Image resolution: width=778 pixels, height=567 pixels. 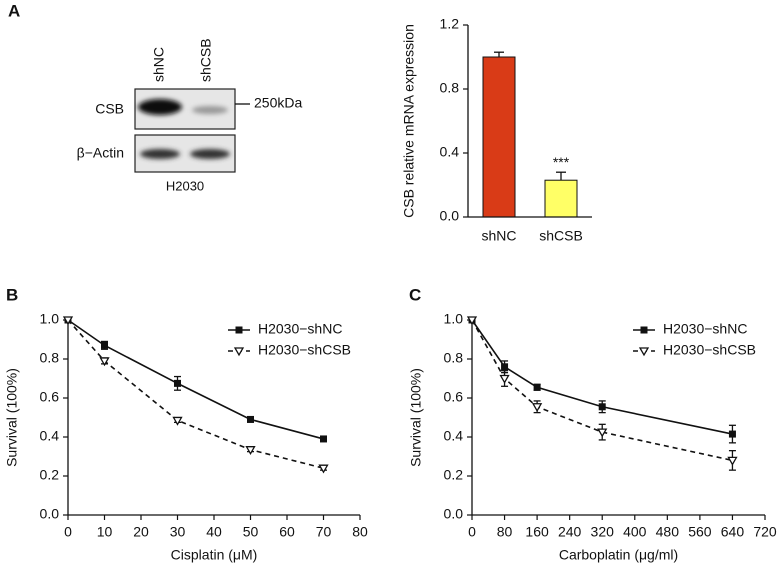 I want to click on x-tick-label: 640, so click(x=733, y=532).